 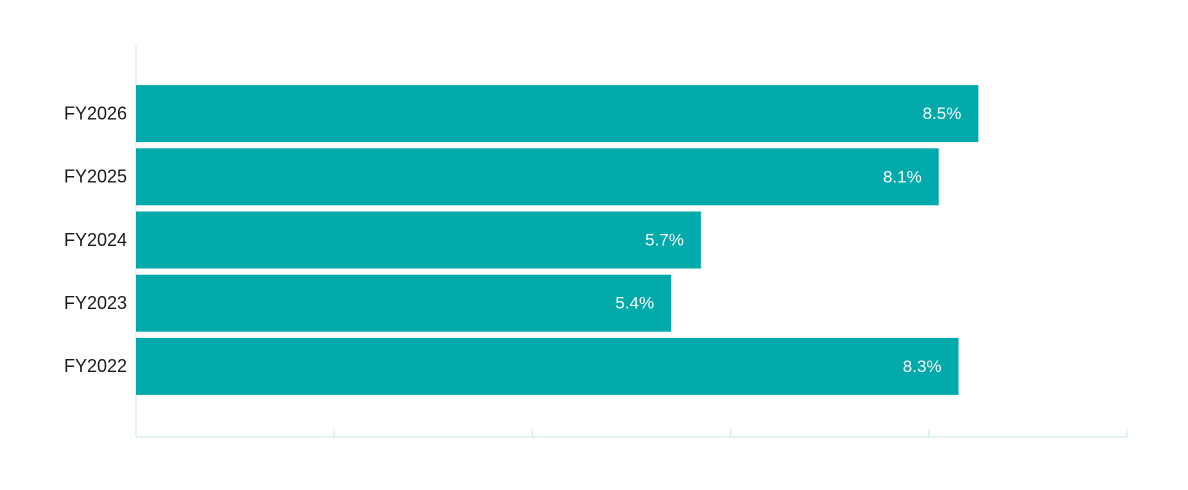 I want to click on y-tick-label: FY2025, so click(x=95, y=177).